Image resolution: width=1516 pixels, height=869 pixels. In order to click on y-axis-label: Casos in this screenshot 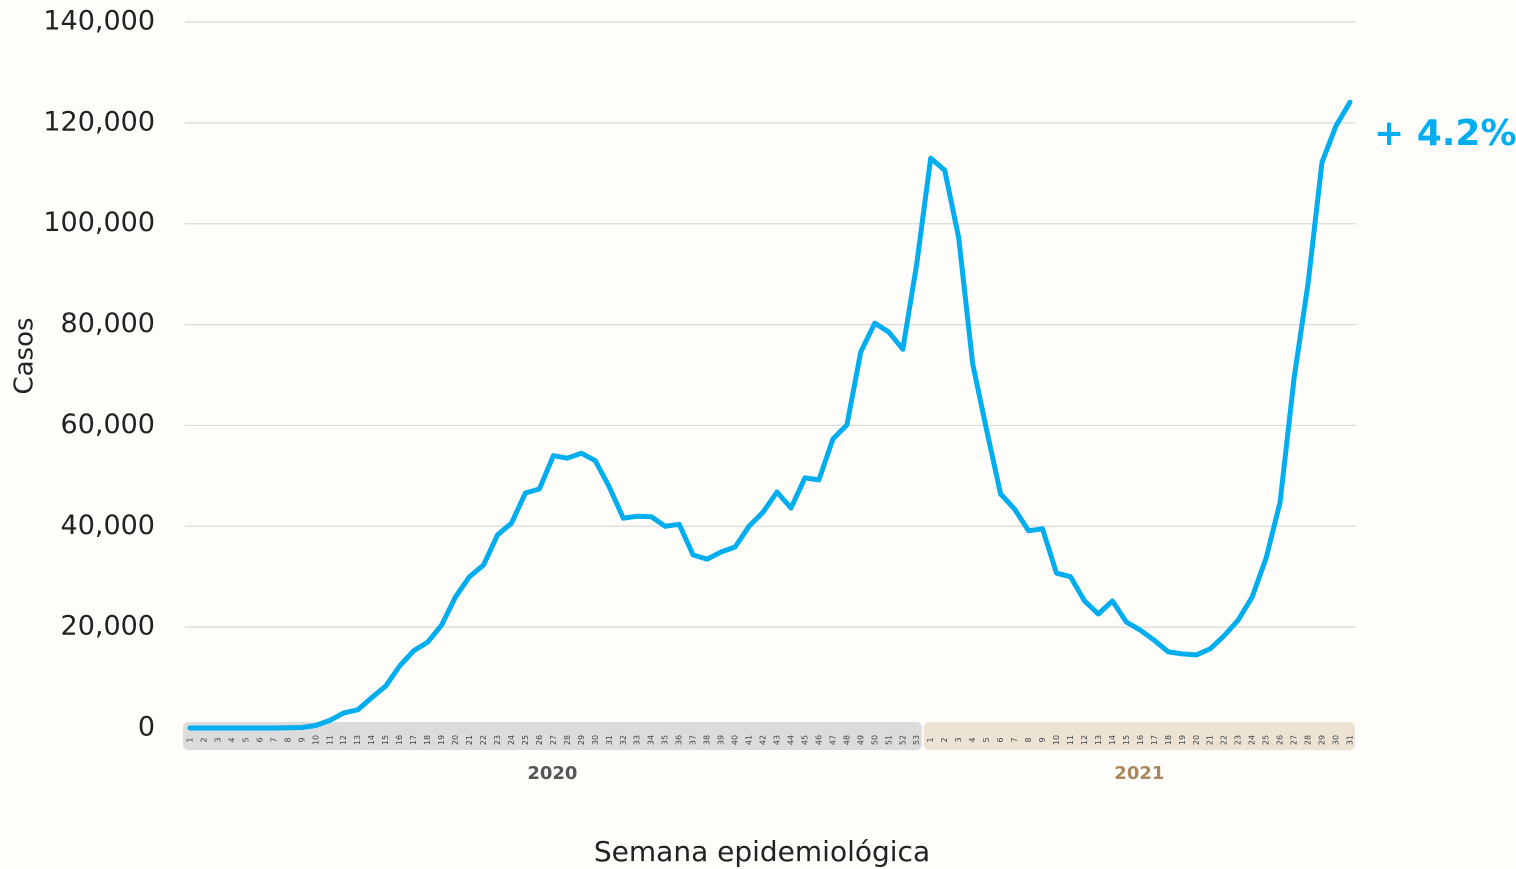, I will do `click(25, 355)`.